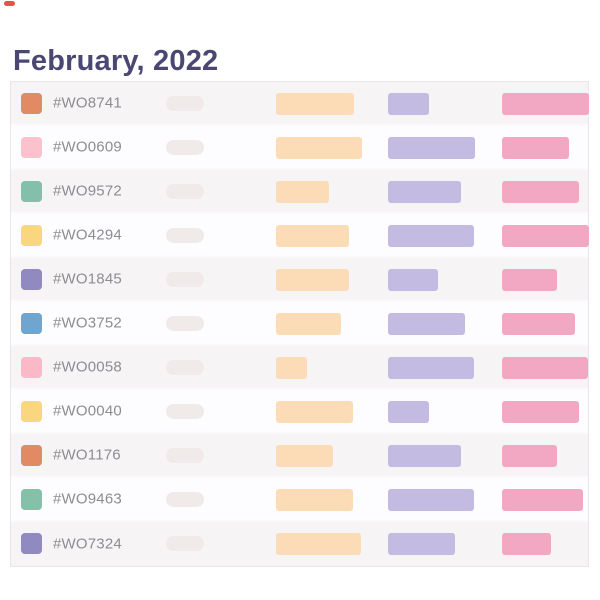 The image size is (600, 600). I want to click on table-row: #WO8741, so click(300, 104).